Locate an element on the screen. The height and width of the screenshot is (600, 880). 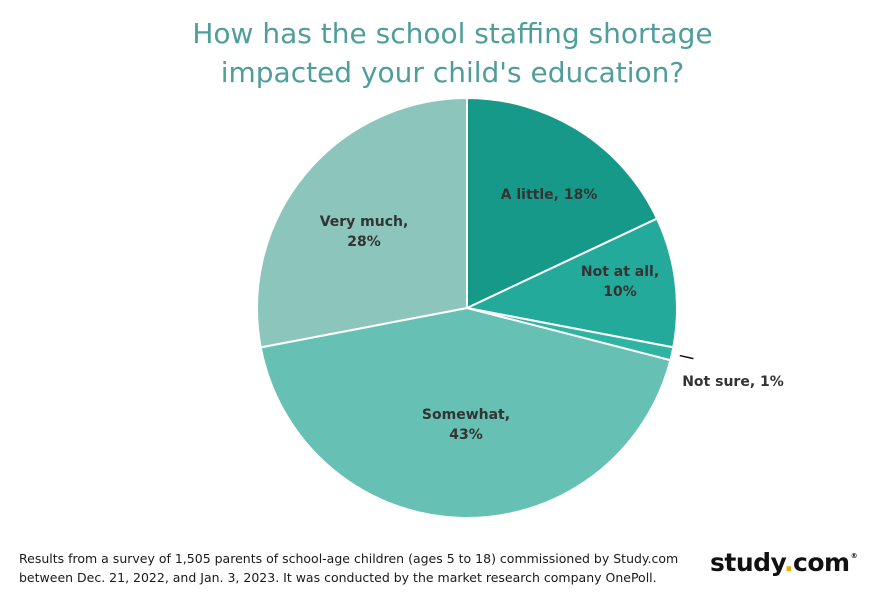
slice-label-line: Very much, is located at coordinates (364, 222).